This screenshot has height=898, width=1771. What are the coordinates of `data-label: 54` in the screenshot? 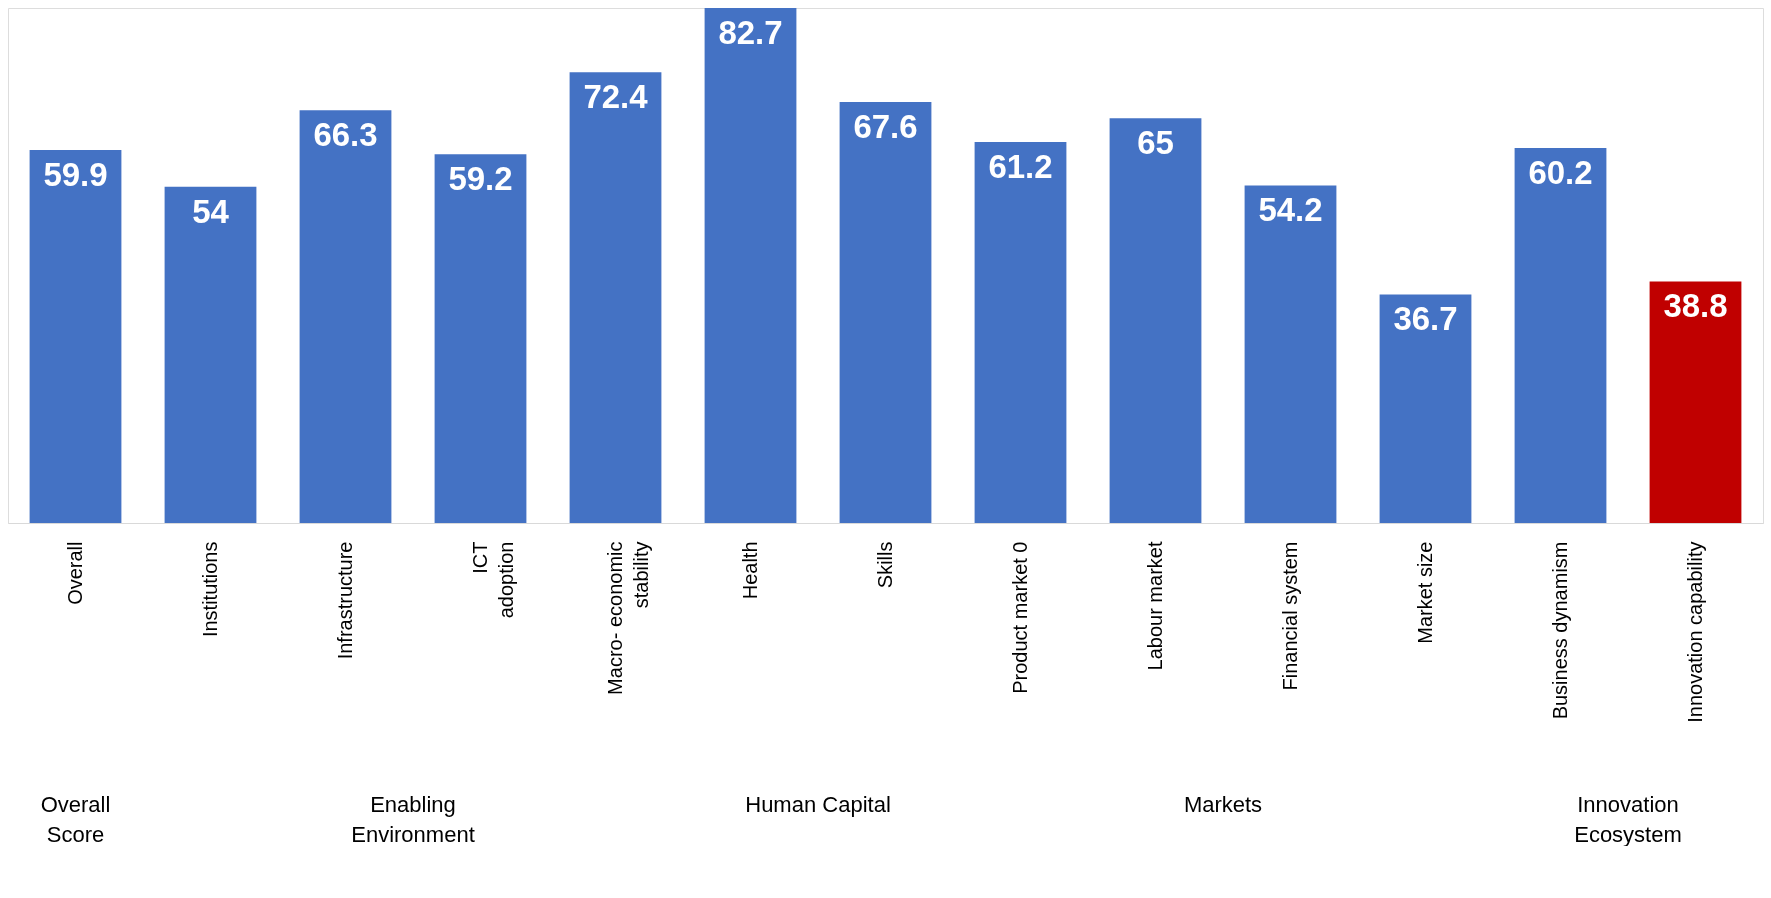 It's located at (211, 211).